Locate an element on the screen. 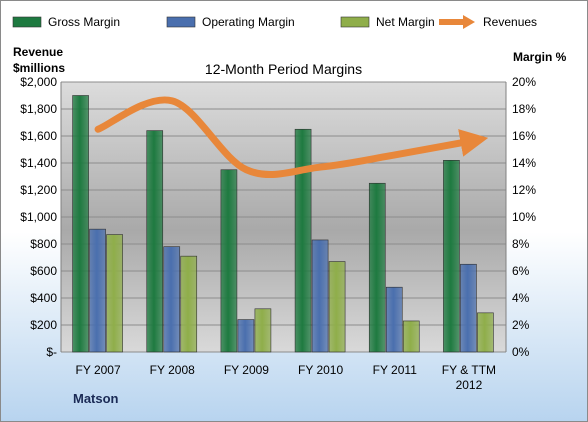  left-tick-label: $800 is located at coordinates (43, 244).